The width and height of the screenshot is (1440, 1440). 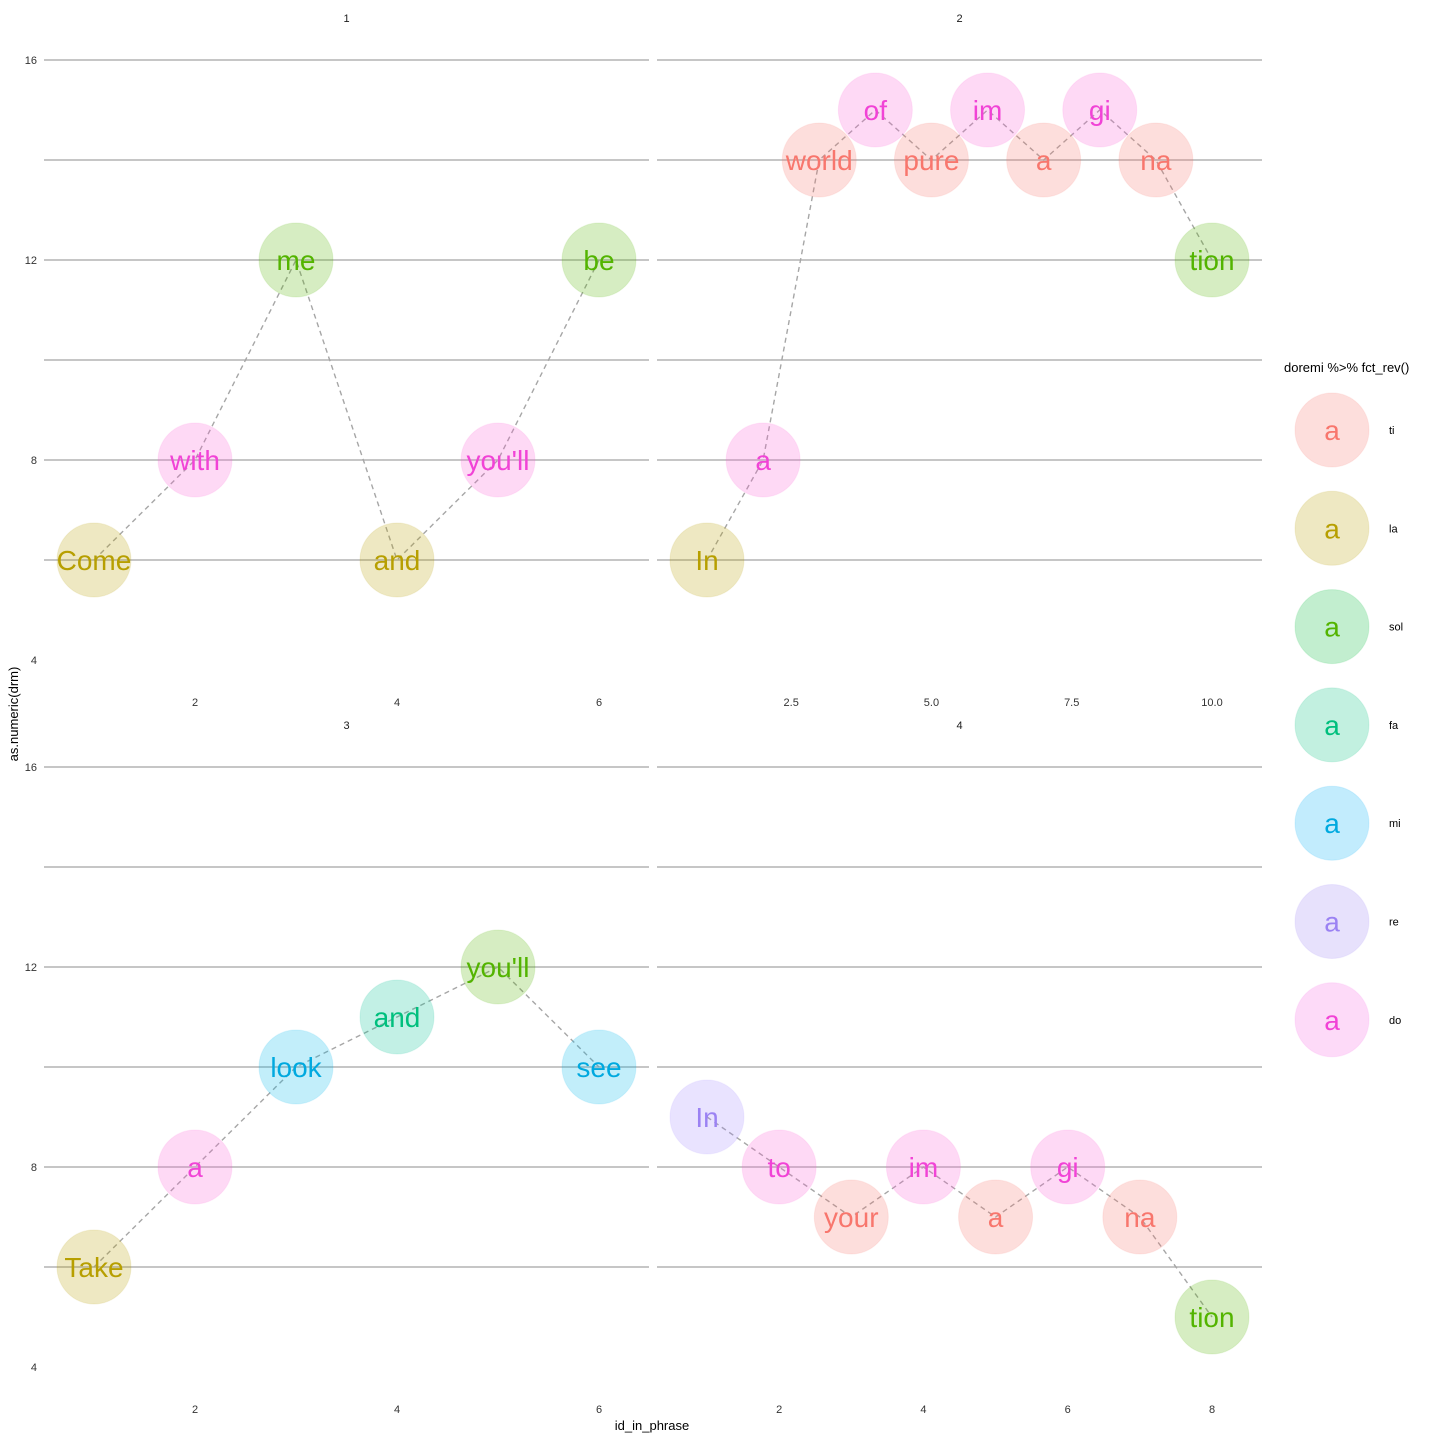 I want to click on legend-title: doremi %>% fct_rev(), so click(x=1346, y=367).